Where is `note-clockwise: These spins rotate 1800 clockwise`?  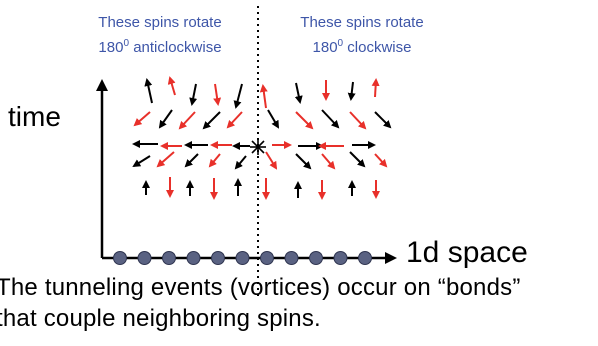 note-clockwise: These spins rotate 1800 clockwise is located at coordinates (362, 35).